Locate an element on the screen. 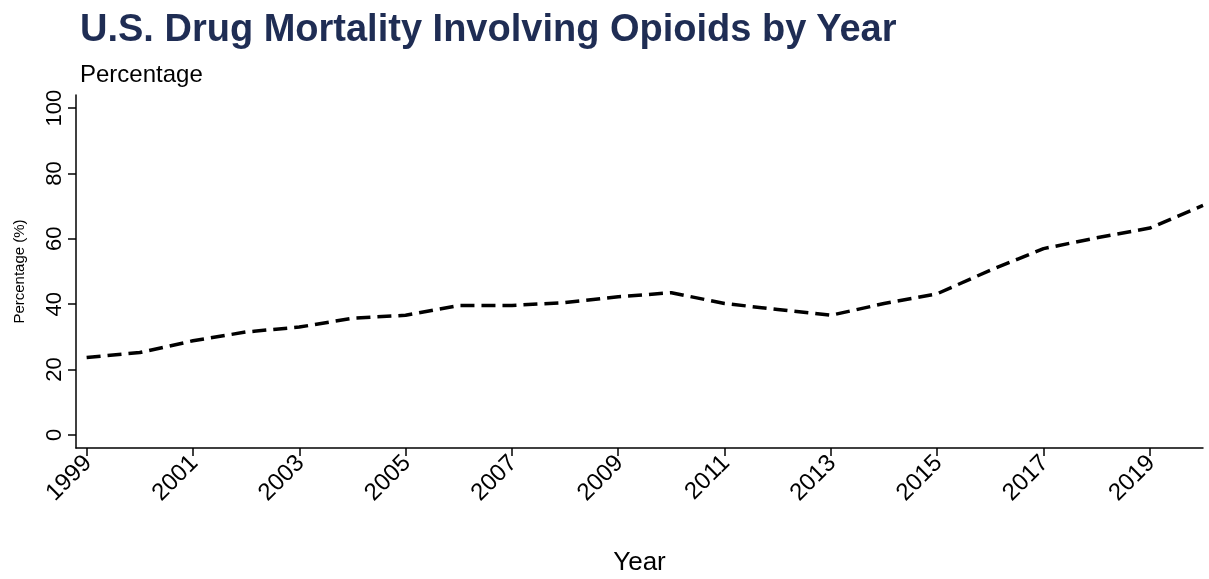 The image size is (1209, 579). chart-subtitle: Percentage is located at coordinates (141, 73).